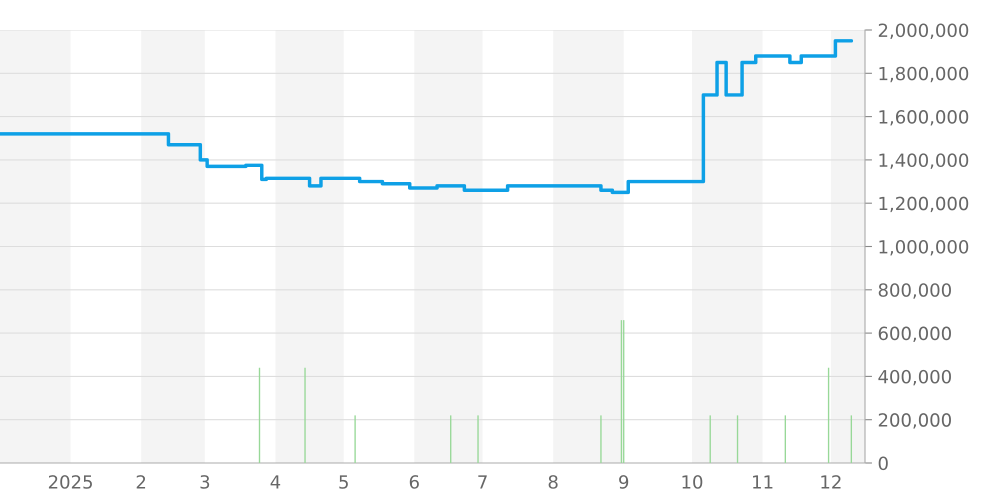 Image resolution: width=1000 pixels, height=500 pixels. Describe the element at coordinates (923, 31) in the screenshot. I see `y-tick-label: 2,000,000` at that location.